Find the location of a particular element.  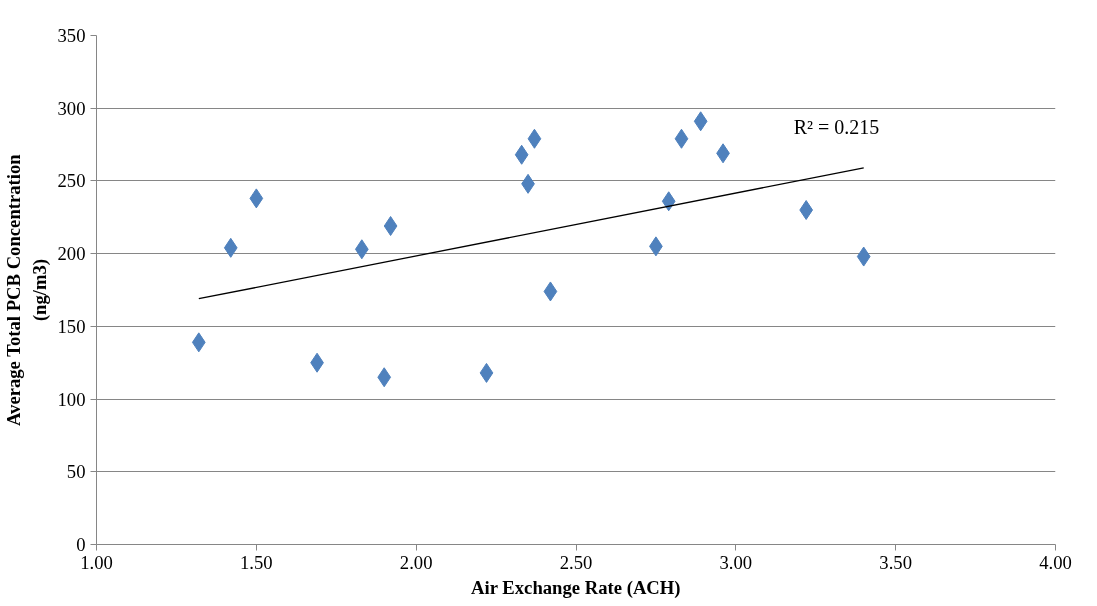

y-tick-label: 300 is located at coordinates (71, 108).